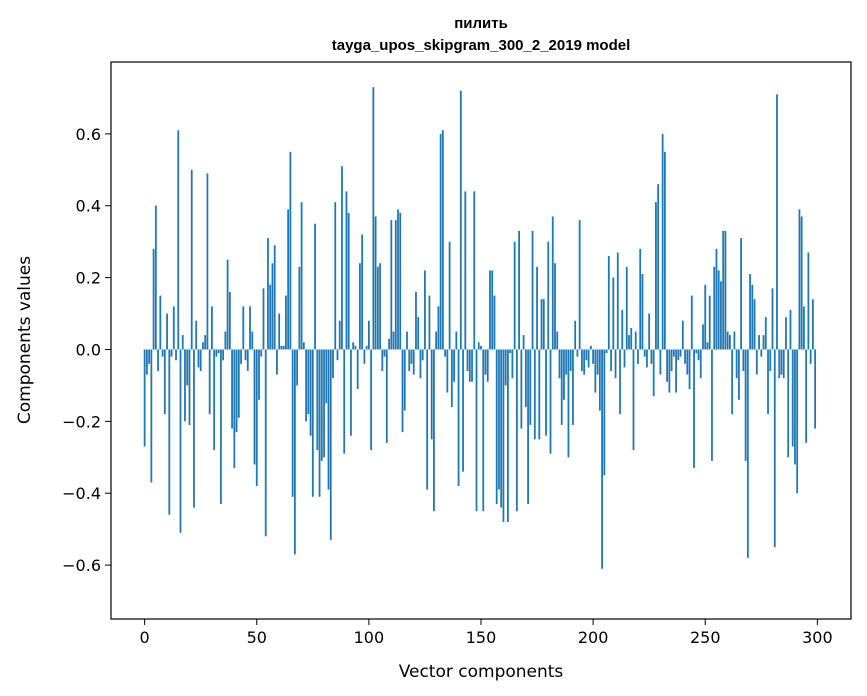 The width and height of the screenshot is (867, 696). Describe the element at coordinates (88, 206) in the screenshot. I see `y-tick-label: 0.4` at that location.